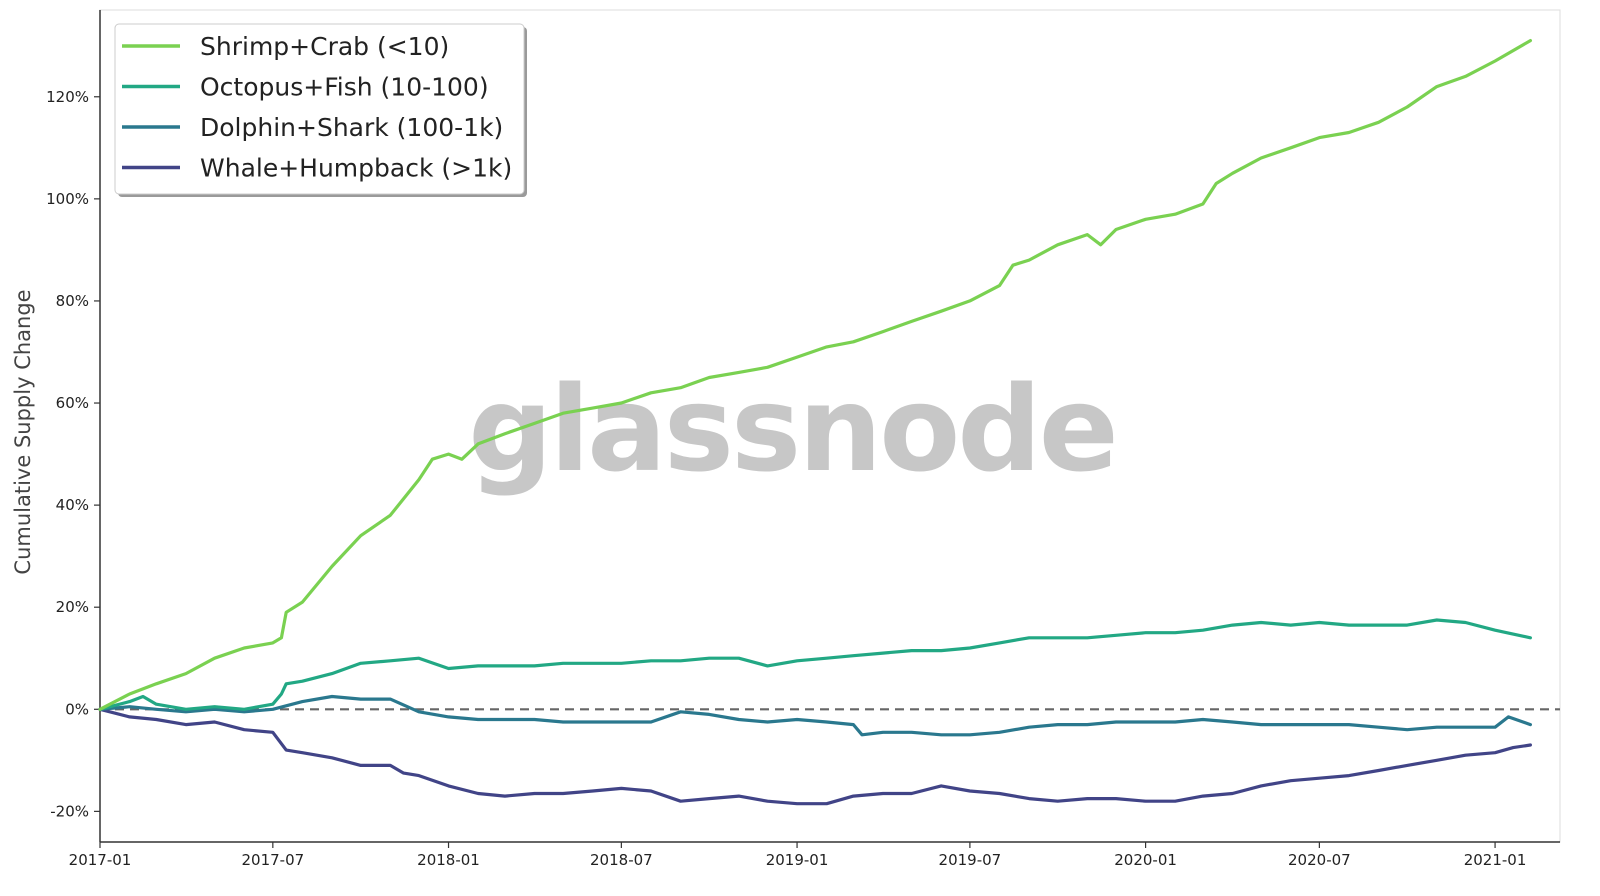  I want to click on y-tick-label: 0%, so click(77, 709).